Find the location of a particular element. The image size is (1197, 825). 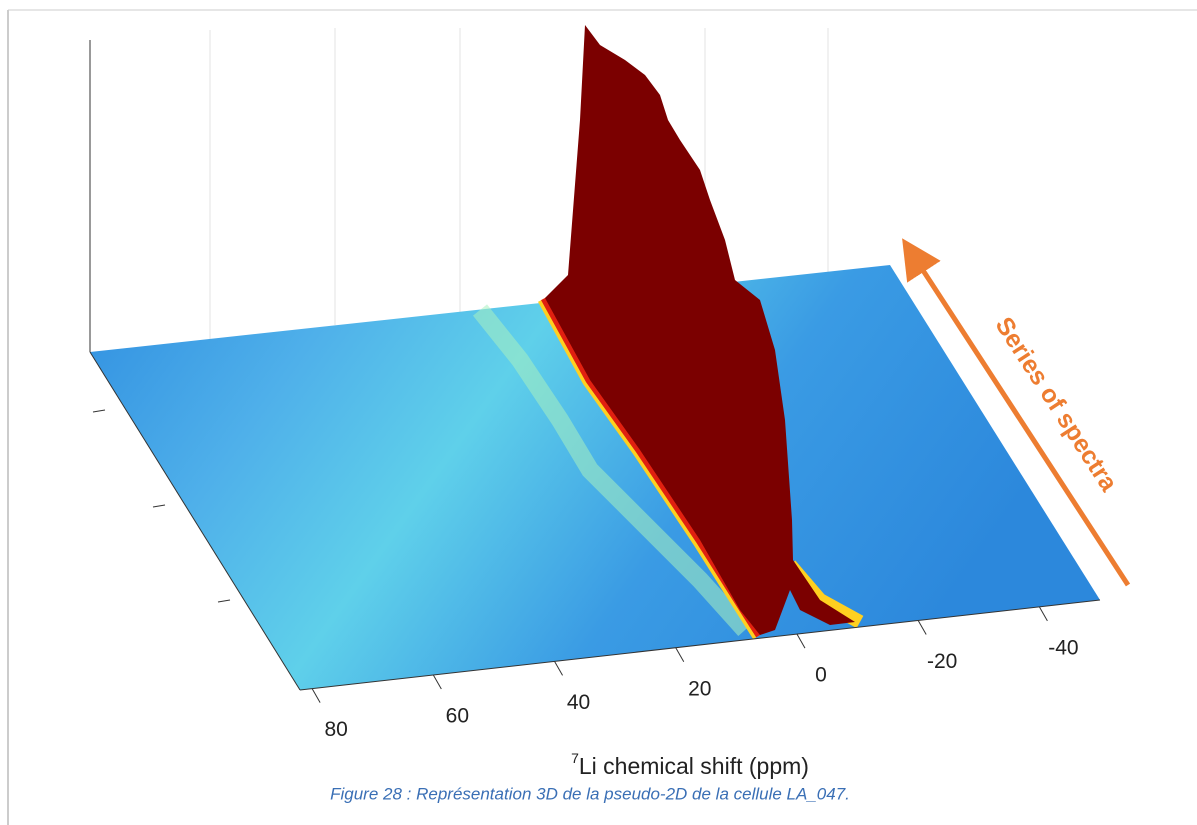

label: Li chemical shift (ppm) is located at coordinates (694, 766).